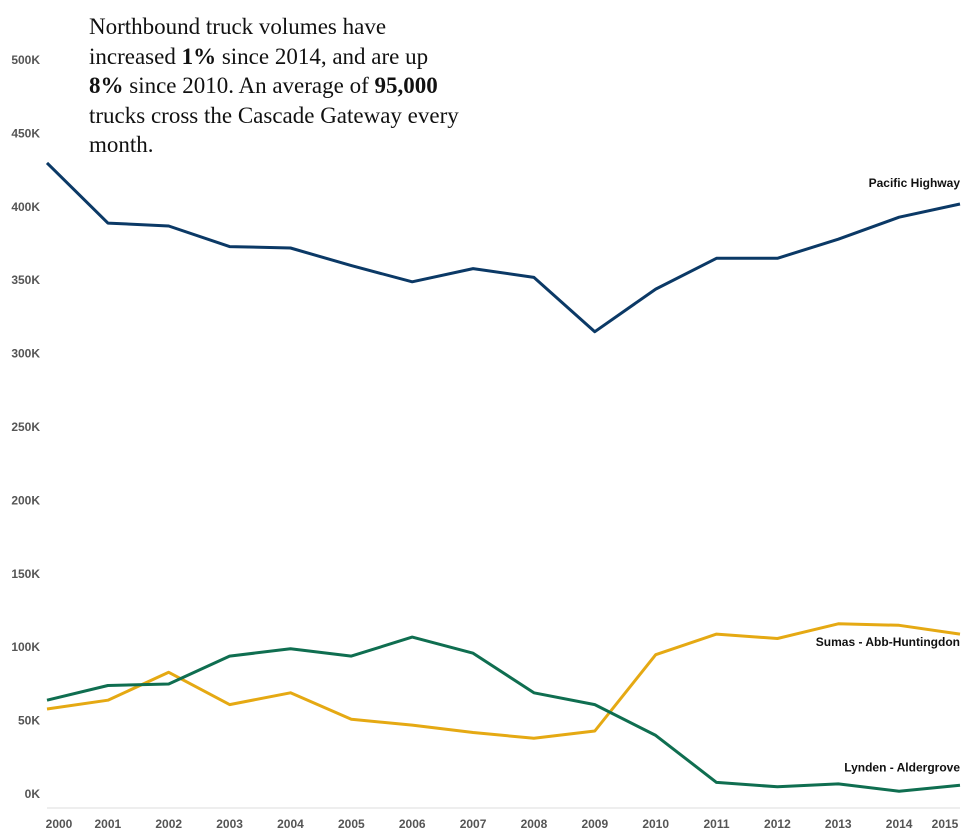 This screenshot has height=834, width=969. I want to click on annotation-text-1: Northbound truck volumes have increased, so click(238, 41).